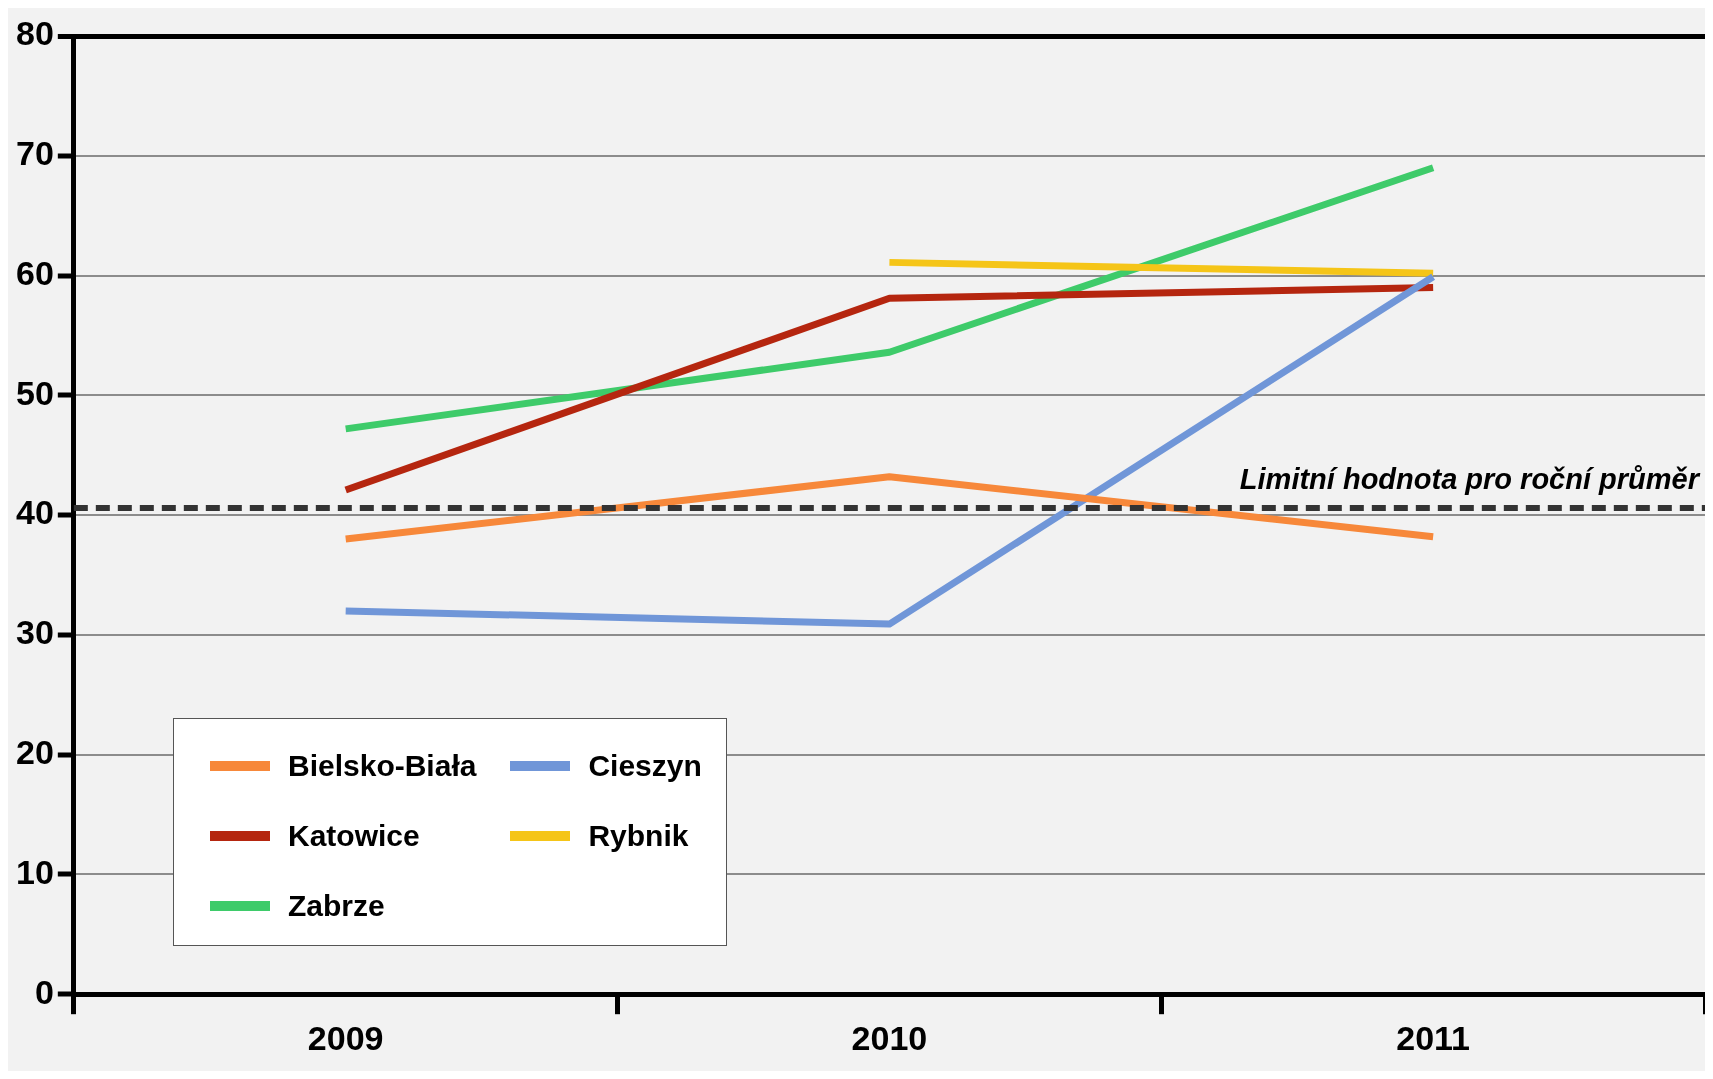  I want to click on y-tick-label: 10, so click(34, 871).